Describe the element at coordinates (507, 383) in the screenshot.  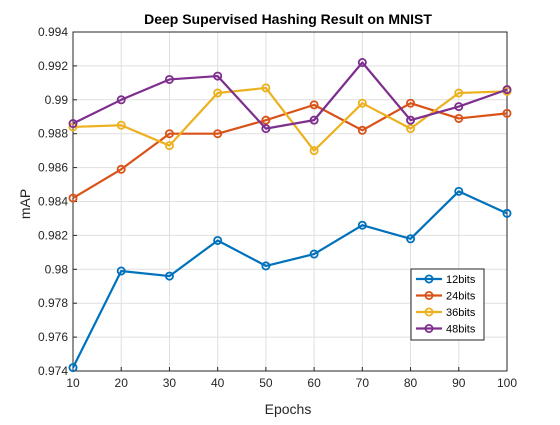
I see `x-tick-label: 100` at that location.